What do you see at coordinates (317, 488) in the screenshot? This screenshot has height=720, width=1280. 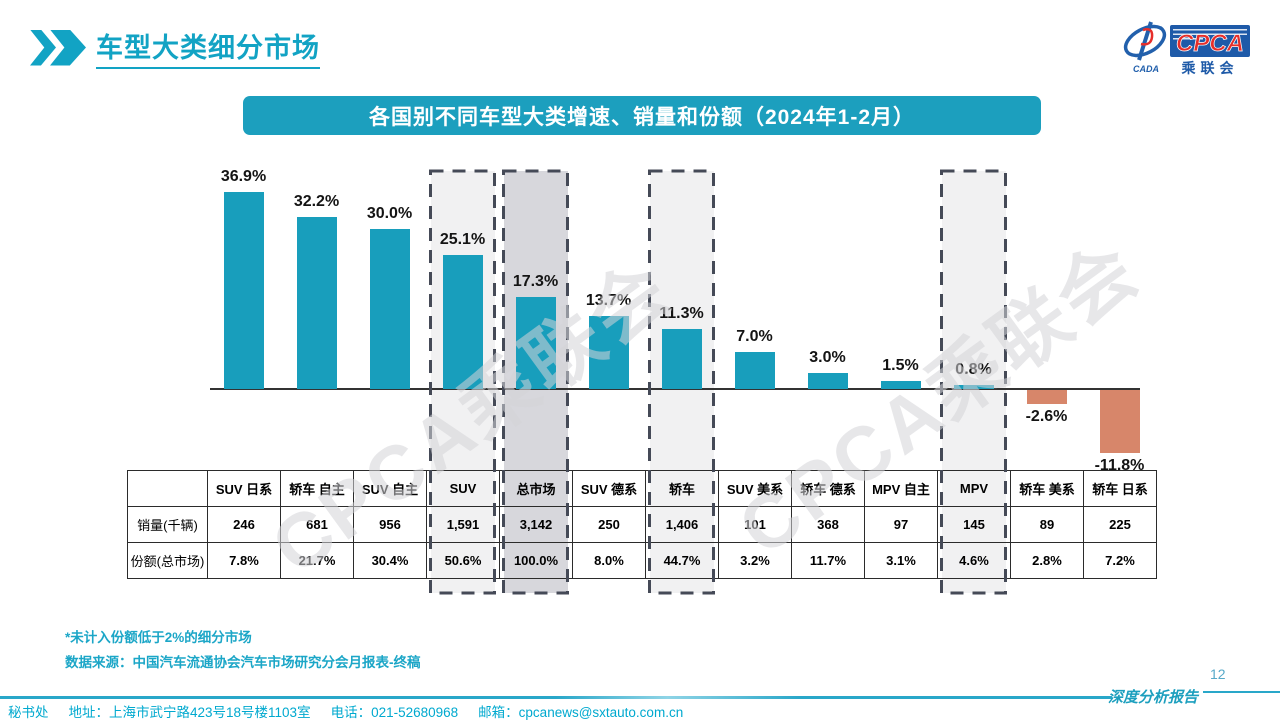 I see `table-header-cell: 轿车 自主` at bounding box center [317, 488].